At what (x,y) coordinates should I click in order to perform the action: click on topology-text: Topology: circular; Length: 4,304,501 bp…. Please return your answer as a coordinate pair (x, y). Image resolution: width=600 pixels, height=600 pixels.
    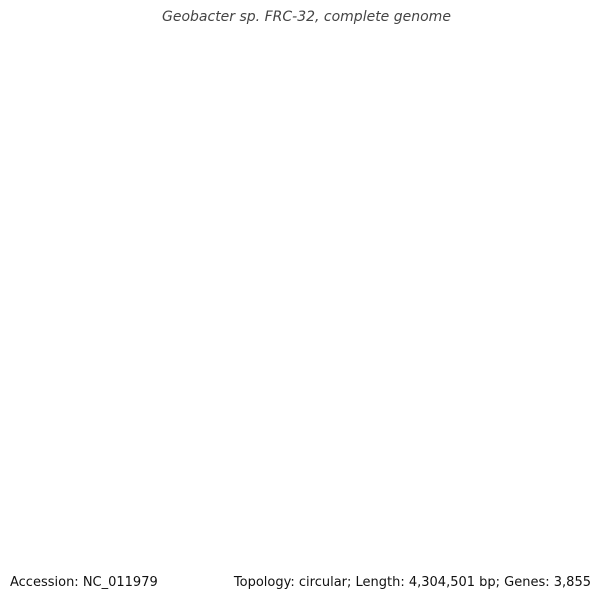
    Looking at the image, I should click on (412, 582).